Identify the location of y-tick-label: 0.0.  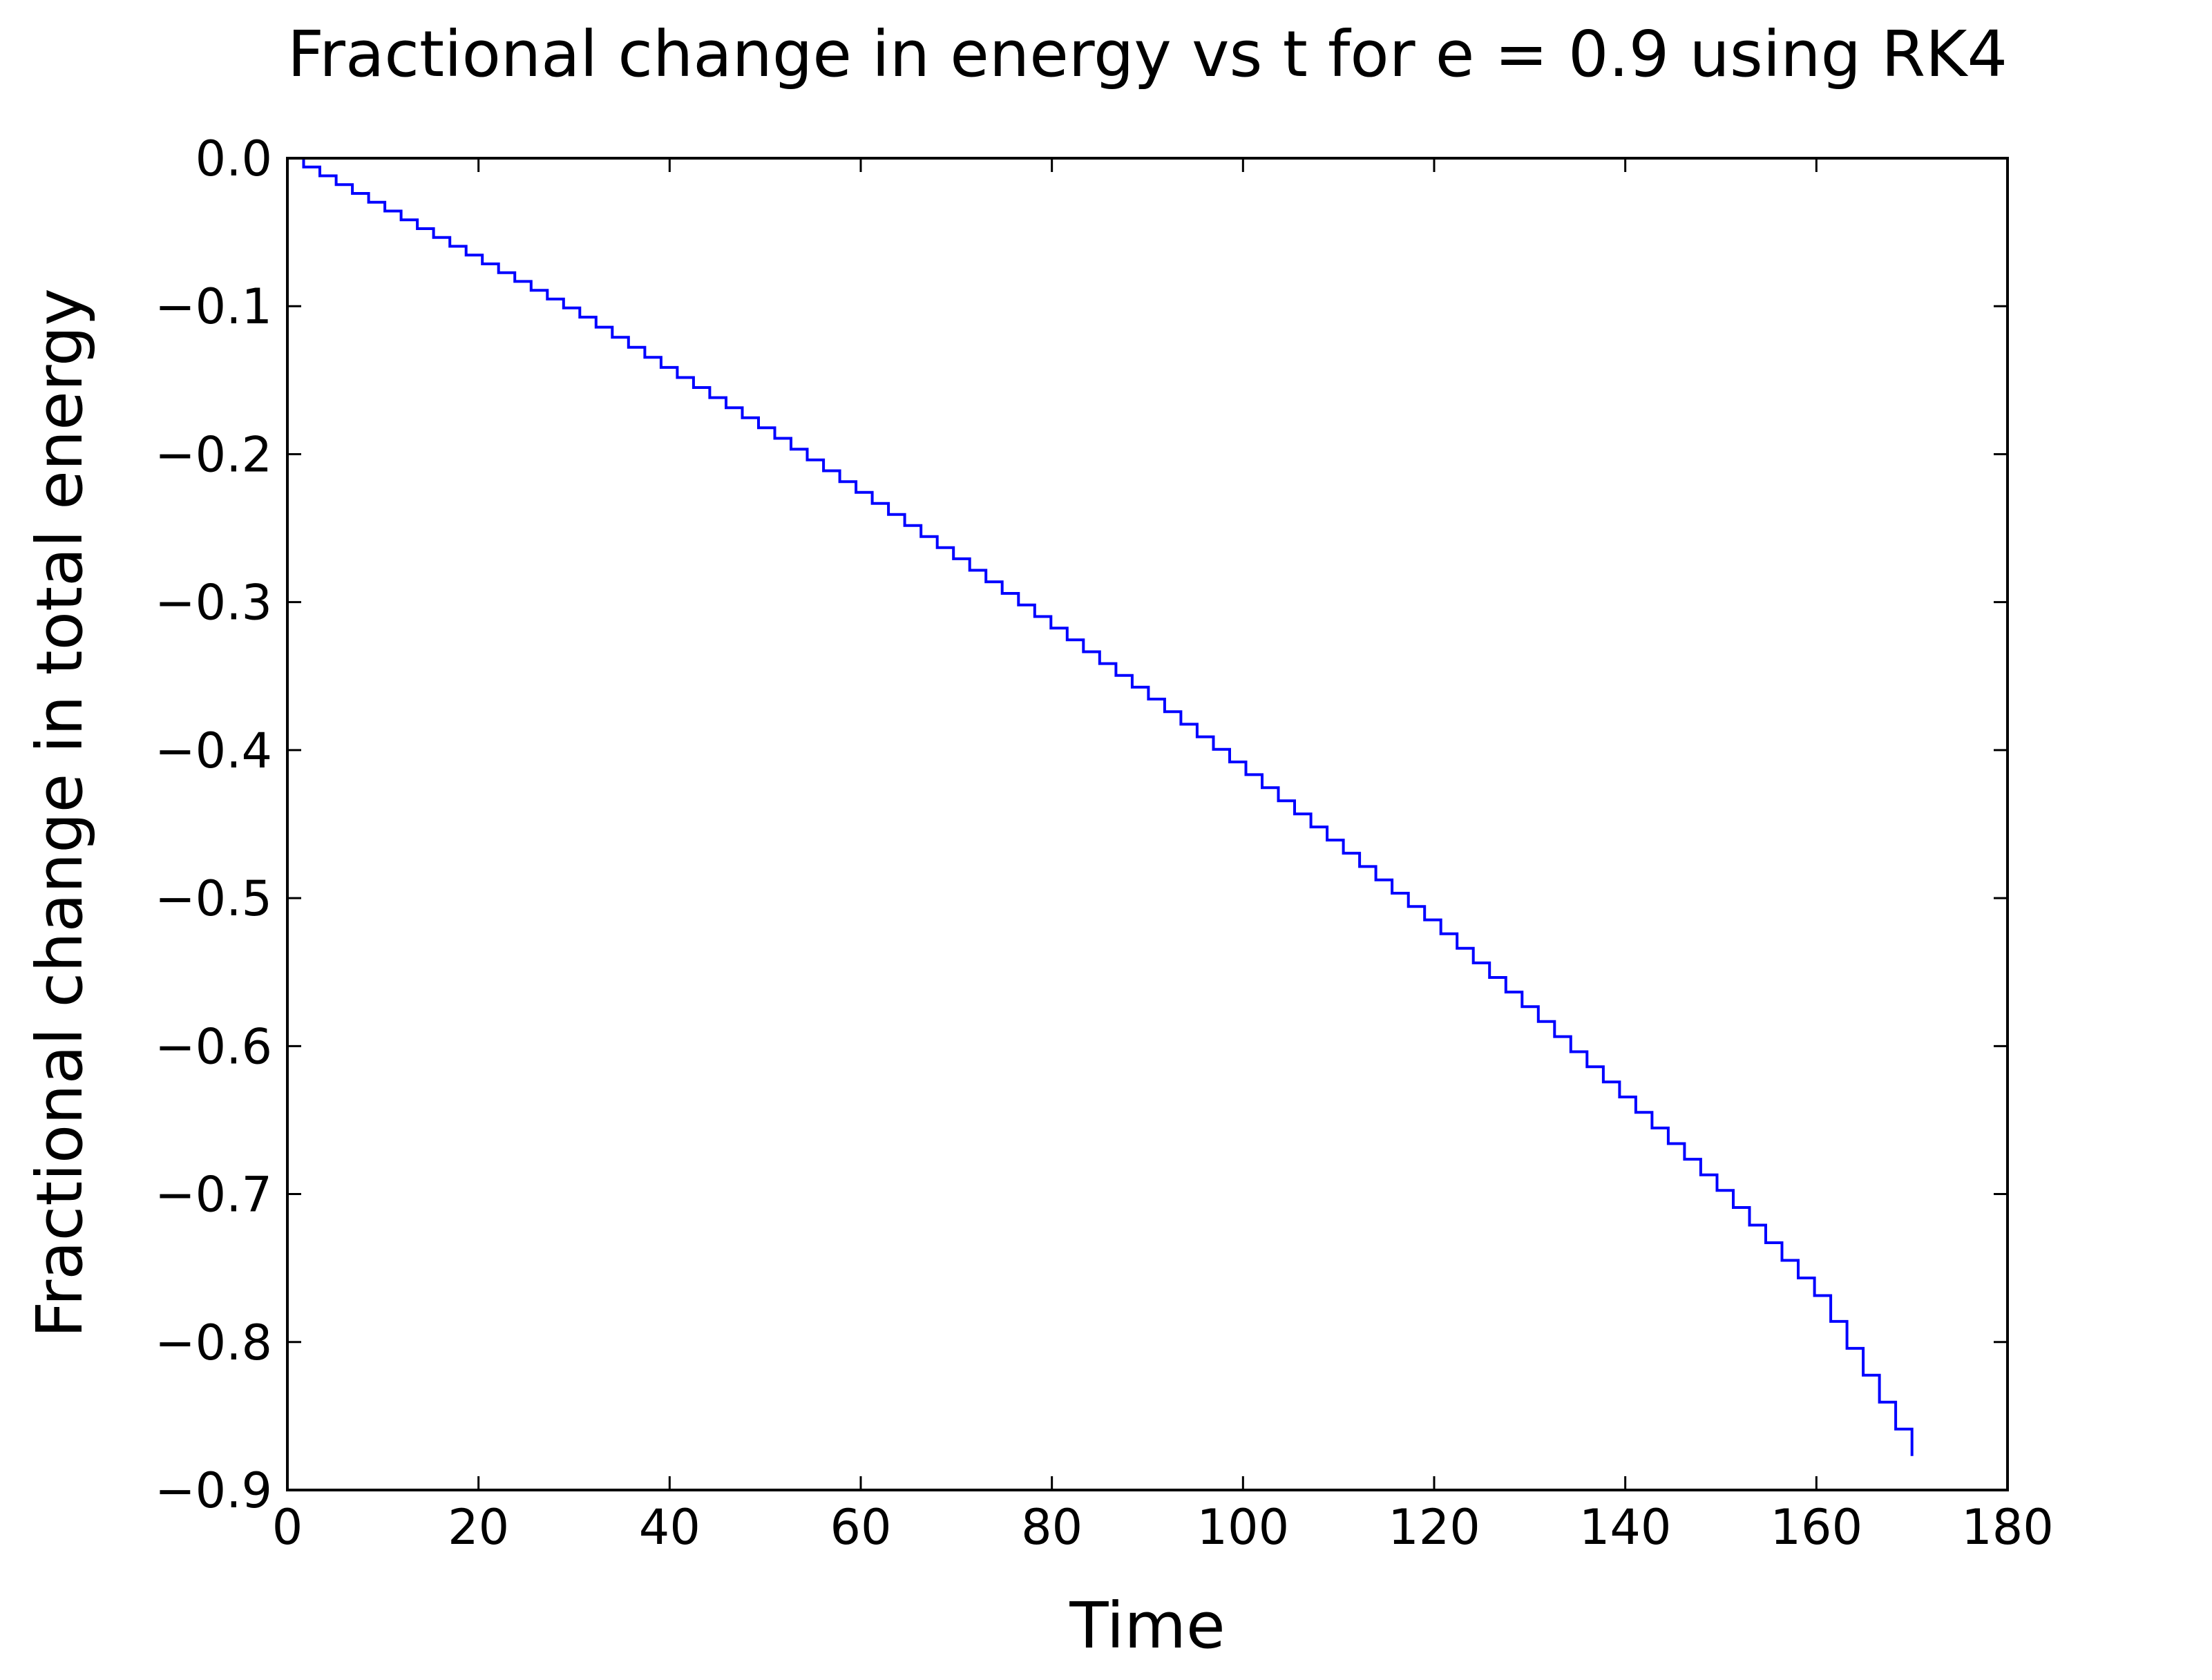
(234, 159).